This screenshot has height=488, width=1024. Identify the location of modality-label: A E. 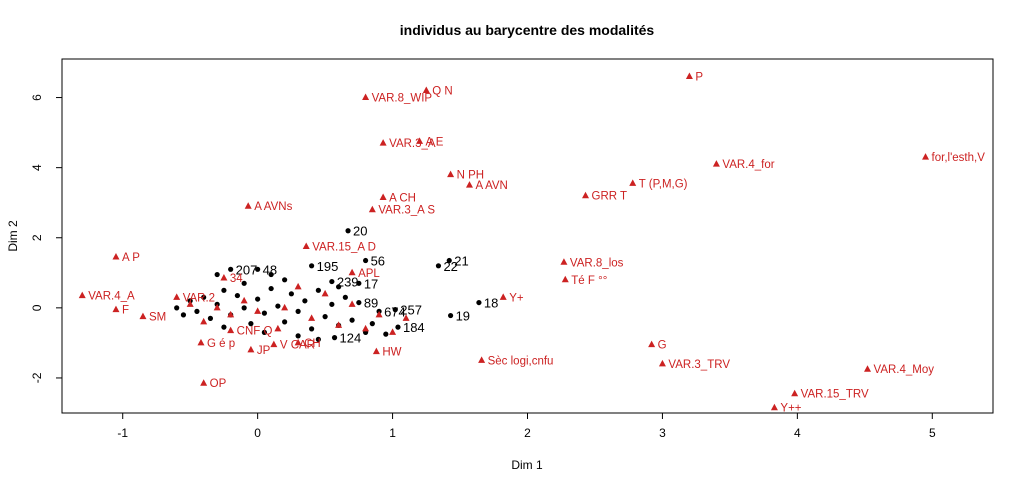
(435, 142).